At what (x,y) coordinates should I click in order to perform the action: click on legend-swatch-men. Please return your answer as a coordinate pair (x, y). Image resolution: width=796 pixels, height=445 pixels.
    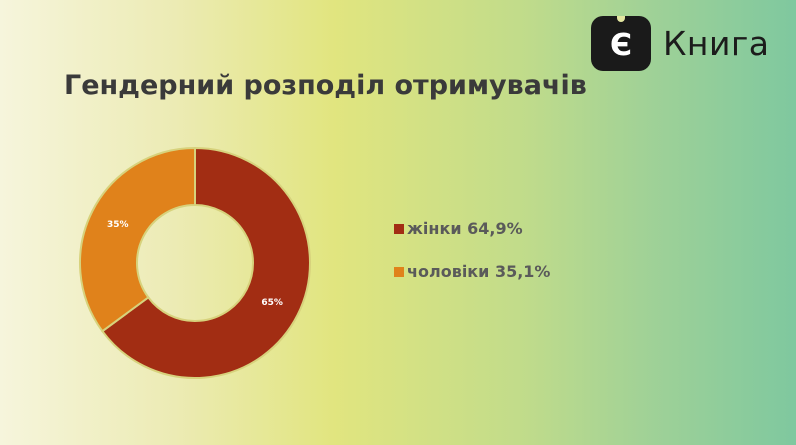
    Looking at the image, I should click on (399, 271).